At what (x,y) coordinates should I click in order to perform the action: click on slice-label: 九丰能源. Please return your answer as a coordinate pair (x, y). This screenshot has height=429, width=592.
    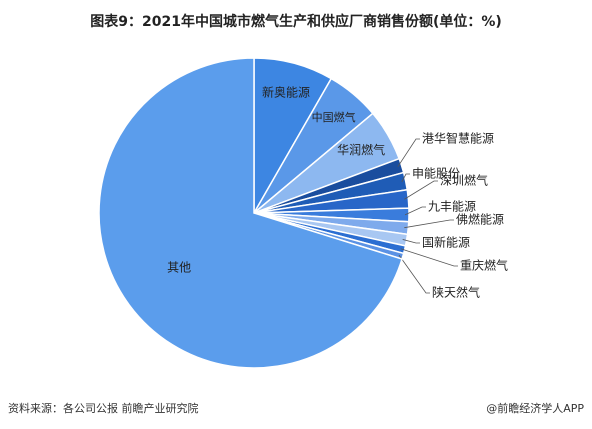
    Looking at the image, I should click on (452, 207).